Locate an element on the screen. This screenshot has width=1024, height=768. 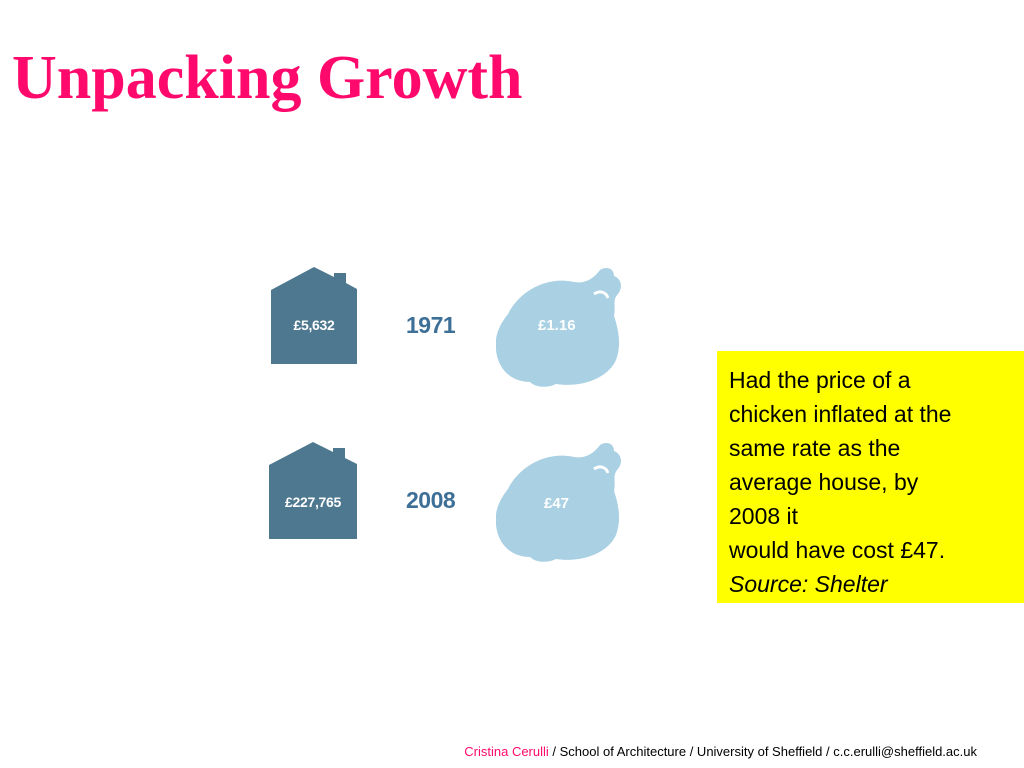
note-line: same rate as the is located at coordinates (815, 448).